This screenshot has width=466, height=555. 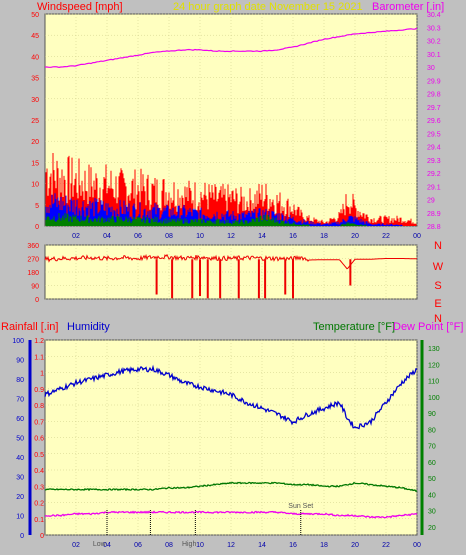 I want to click on dewpoint-label: Dew Point [°F], so click(x=428, y=327).